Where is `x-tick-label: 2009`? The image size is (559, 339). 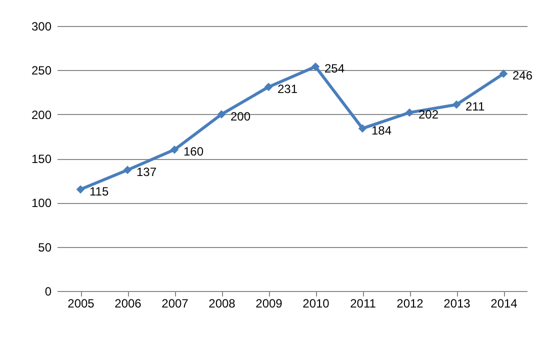 x-tick-label: 2009 is located at coordinates (269, 303).